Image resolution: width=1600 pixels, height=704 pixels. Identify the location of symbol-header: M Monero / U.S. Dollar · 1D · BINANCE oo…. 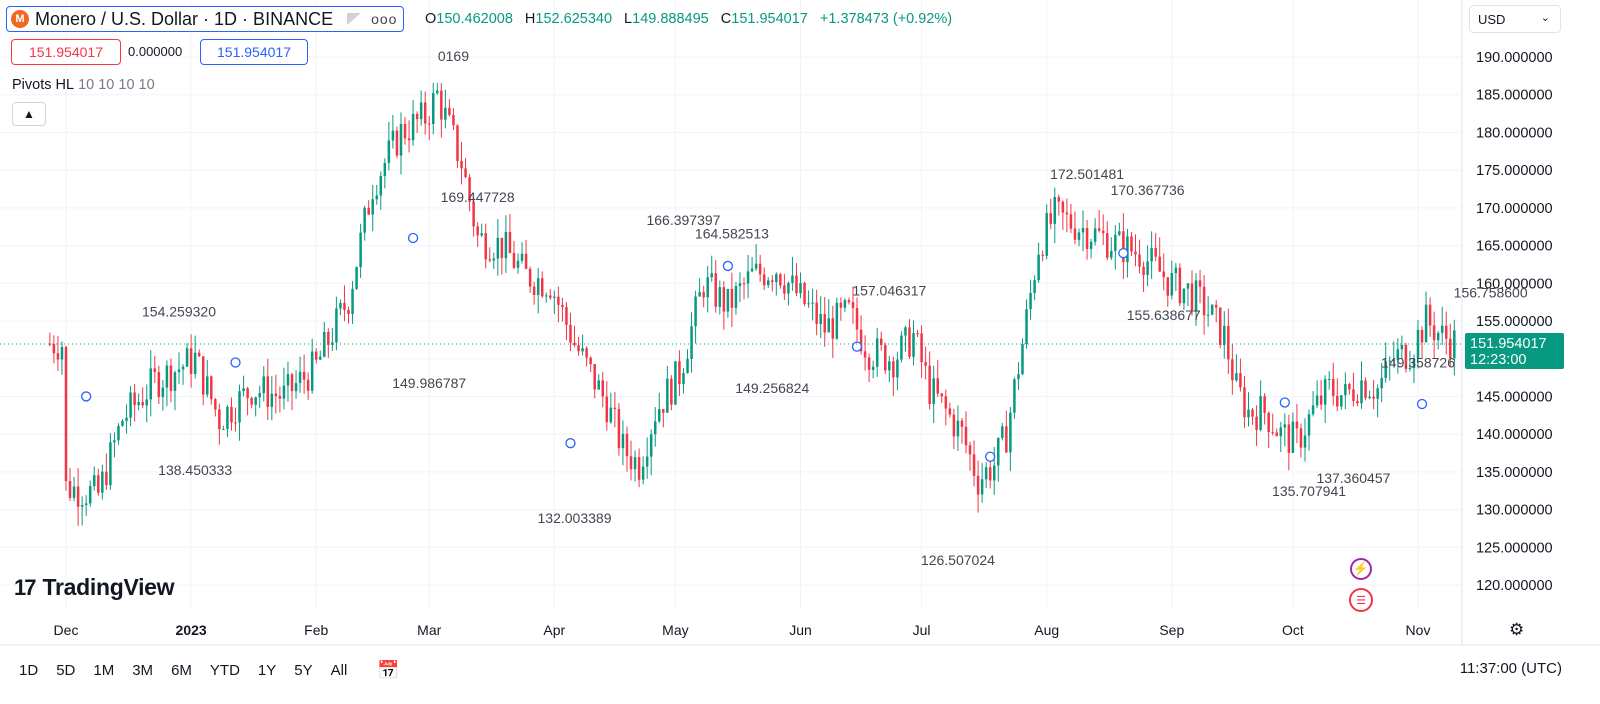
(205, 19).